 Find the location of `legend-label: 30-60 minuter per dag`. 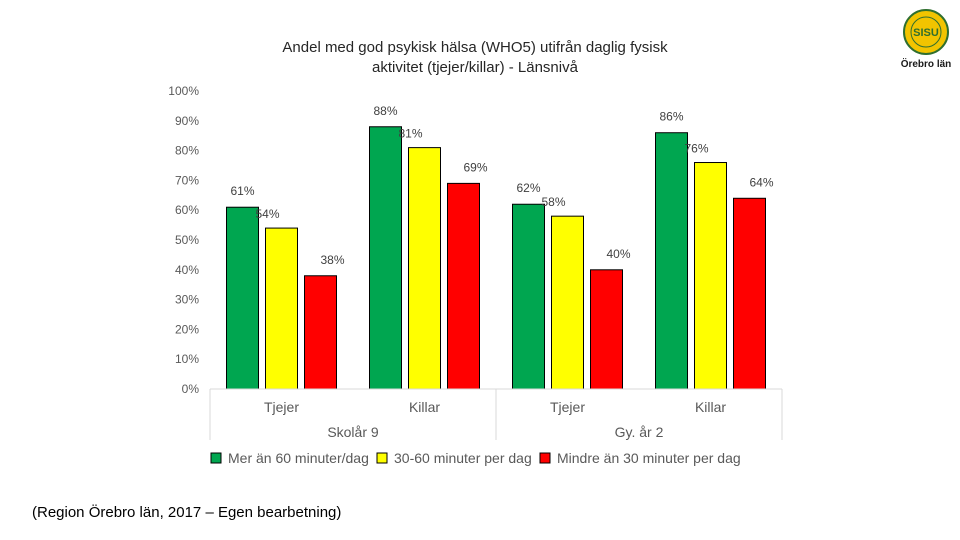

legend-label: 30-60 minuter per dag is located at coordinates (463, 458).